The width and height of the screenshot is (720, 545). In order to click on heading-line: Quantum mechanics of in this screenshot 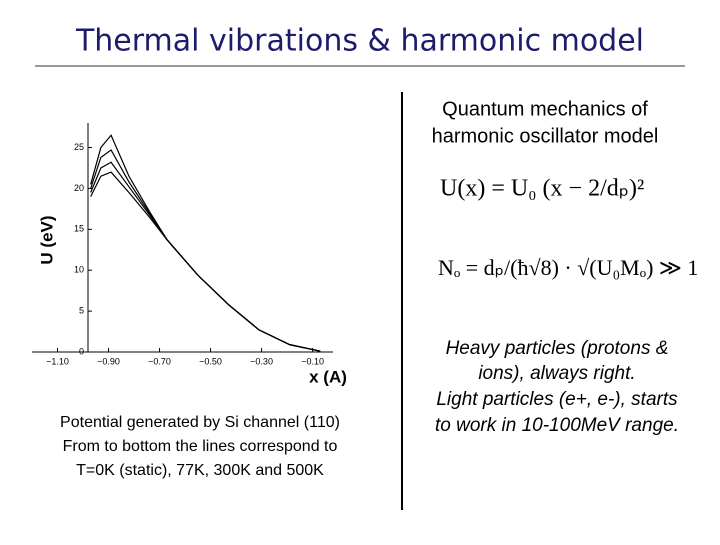, I will do `click(545, 109)`.